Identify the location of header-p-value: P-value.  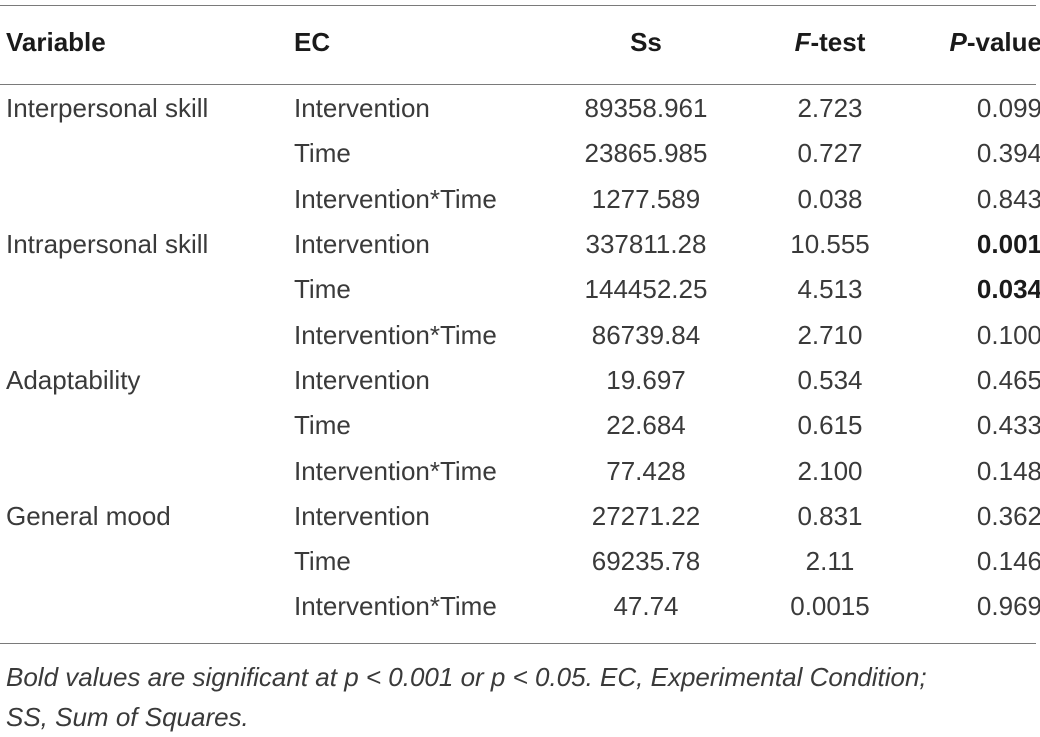
(971, 42).